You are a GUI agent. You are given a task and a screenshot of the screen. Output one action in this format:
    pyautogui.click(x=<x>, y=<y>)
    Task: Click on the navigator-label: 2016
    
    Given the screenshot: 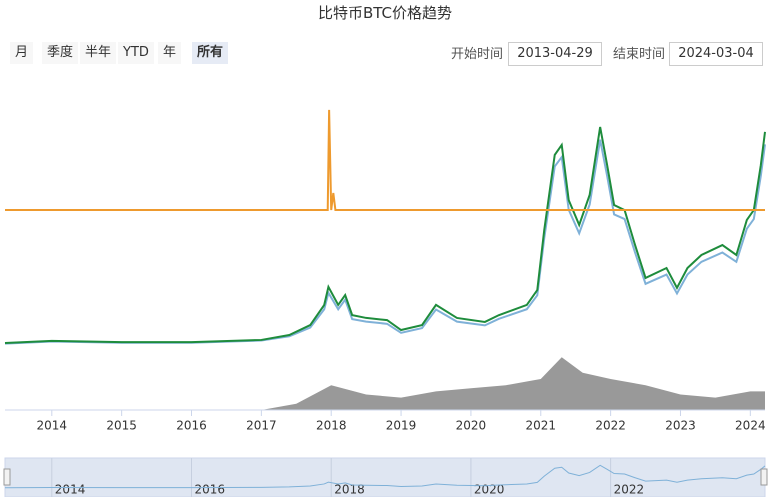 What is the action you would take?
    pyautogui.click(x=210, y=490)
    